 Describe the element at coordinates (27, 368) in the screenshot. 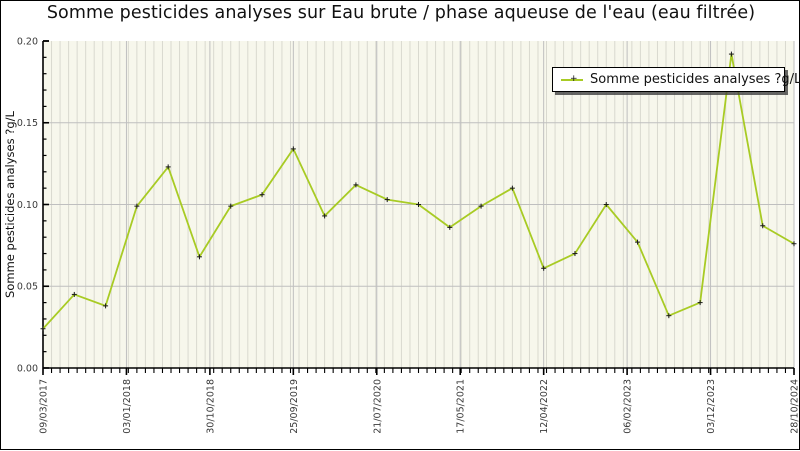

I see `y-axis-tick-label: 0.00` at that location.